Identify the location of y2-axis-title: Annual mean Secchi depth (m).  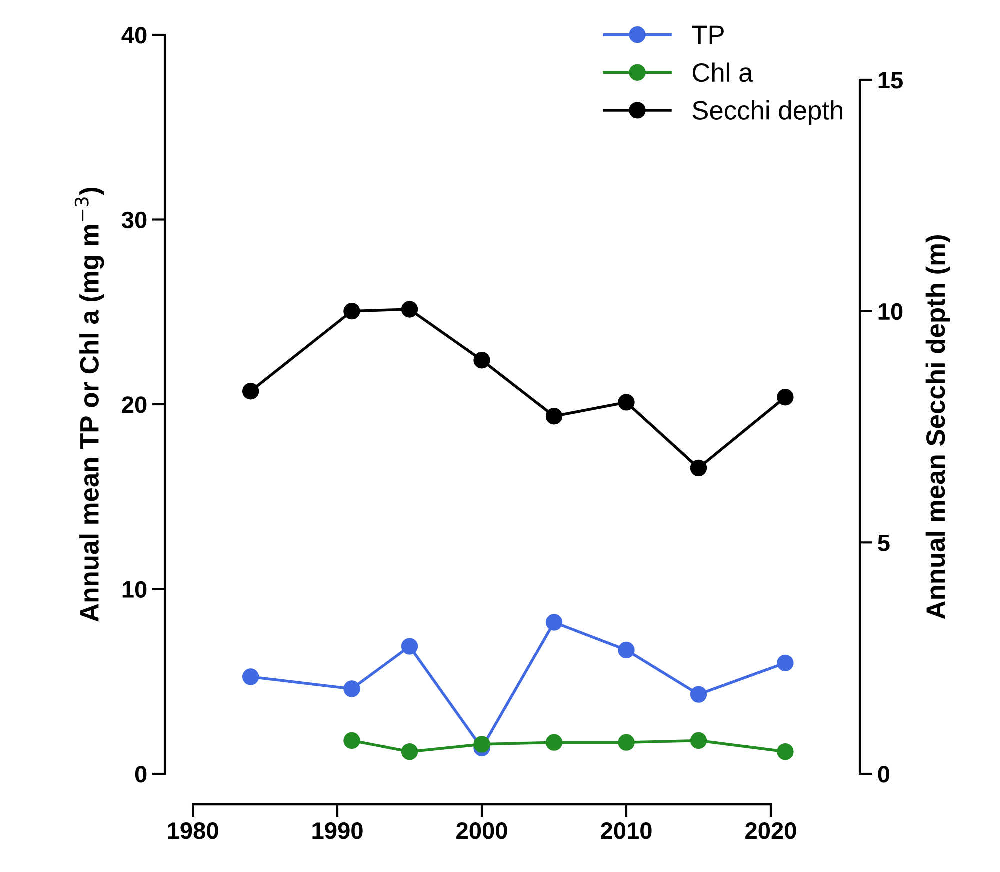
(938, 427).